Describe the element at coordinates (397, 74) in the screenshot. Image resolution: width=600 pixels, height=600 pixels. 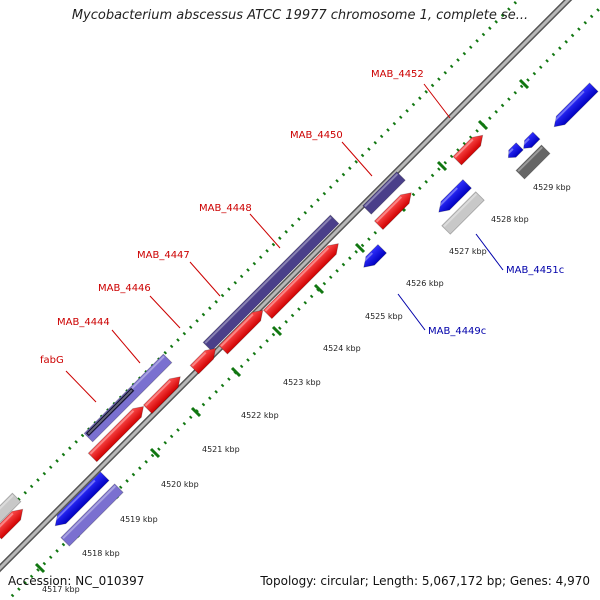
I see `gene-label: MAB_4452` at that location.